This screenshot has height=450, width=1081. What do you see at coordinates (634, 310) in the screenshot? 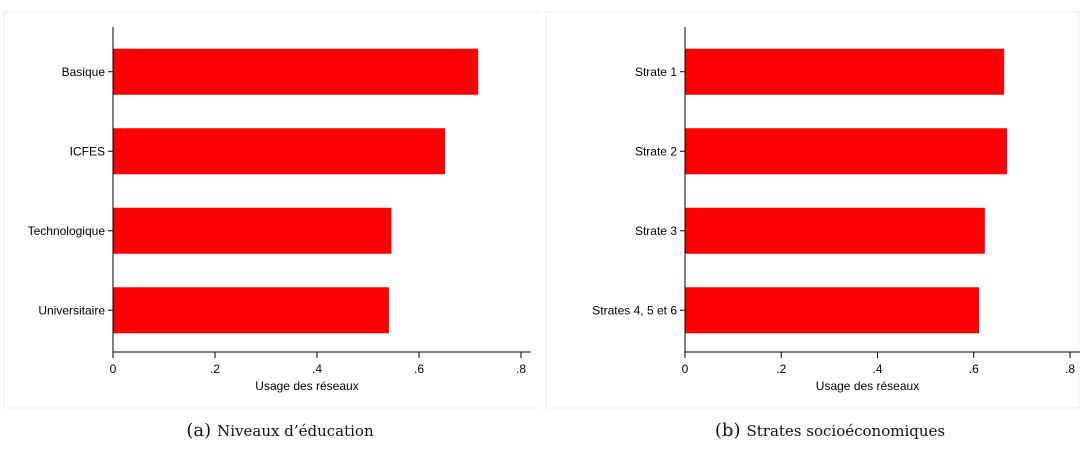
I see `category-label-3: Strates 4, 5 et 6` at bounding box center [634, 310].